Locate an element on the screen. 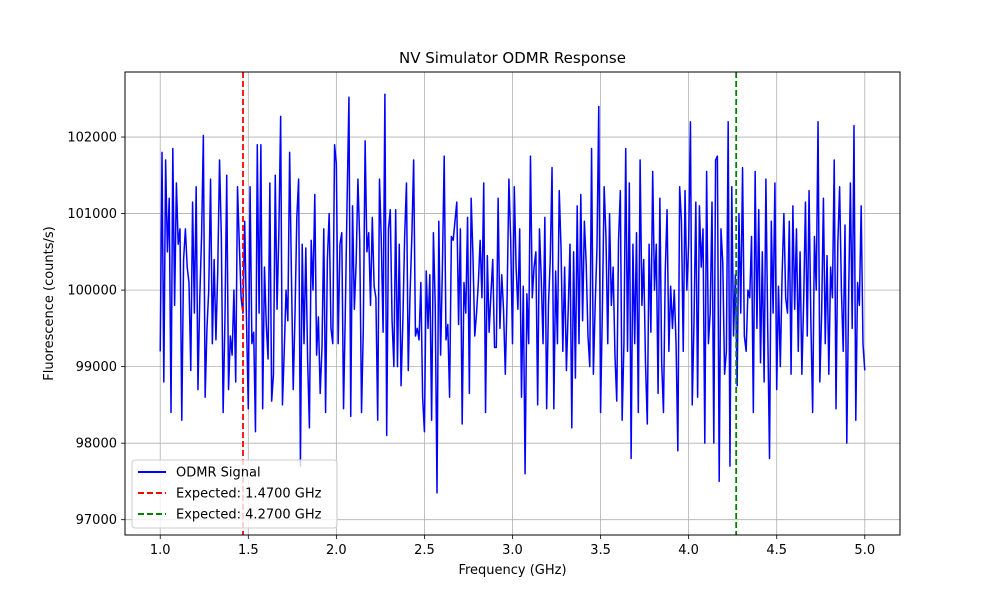 This screenshot has height=600, width=1000. y-tick-label: 100000 is located at coordinates (92, 291).